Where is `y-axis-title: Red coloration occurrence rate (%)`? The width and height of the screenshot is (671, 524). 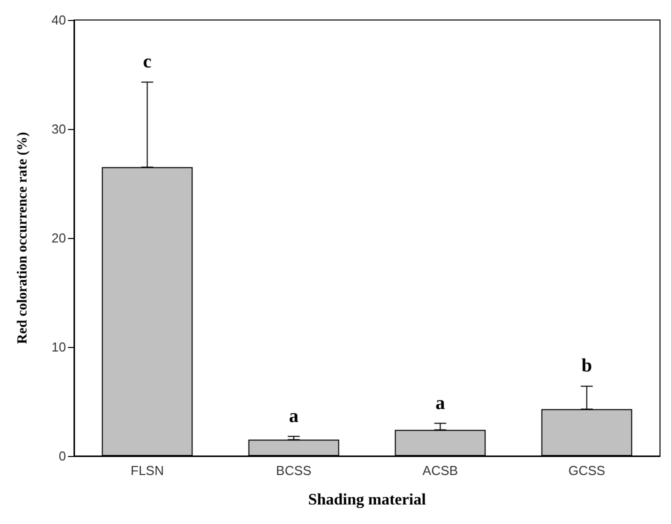 y-axis-title: Red coloration occurrence rate (%) is located at coordinates (23, 238).